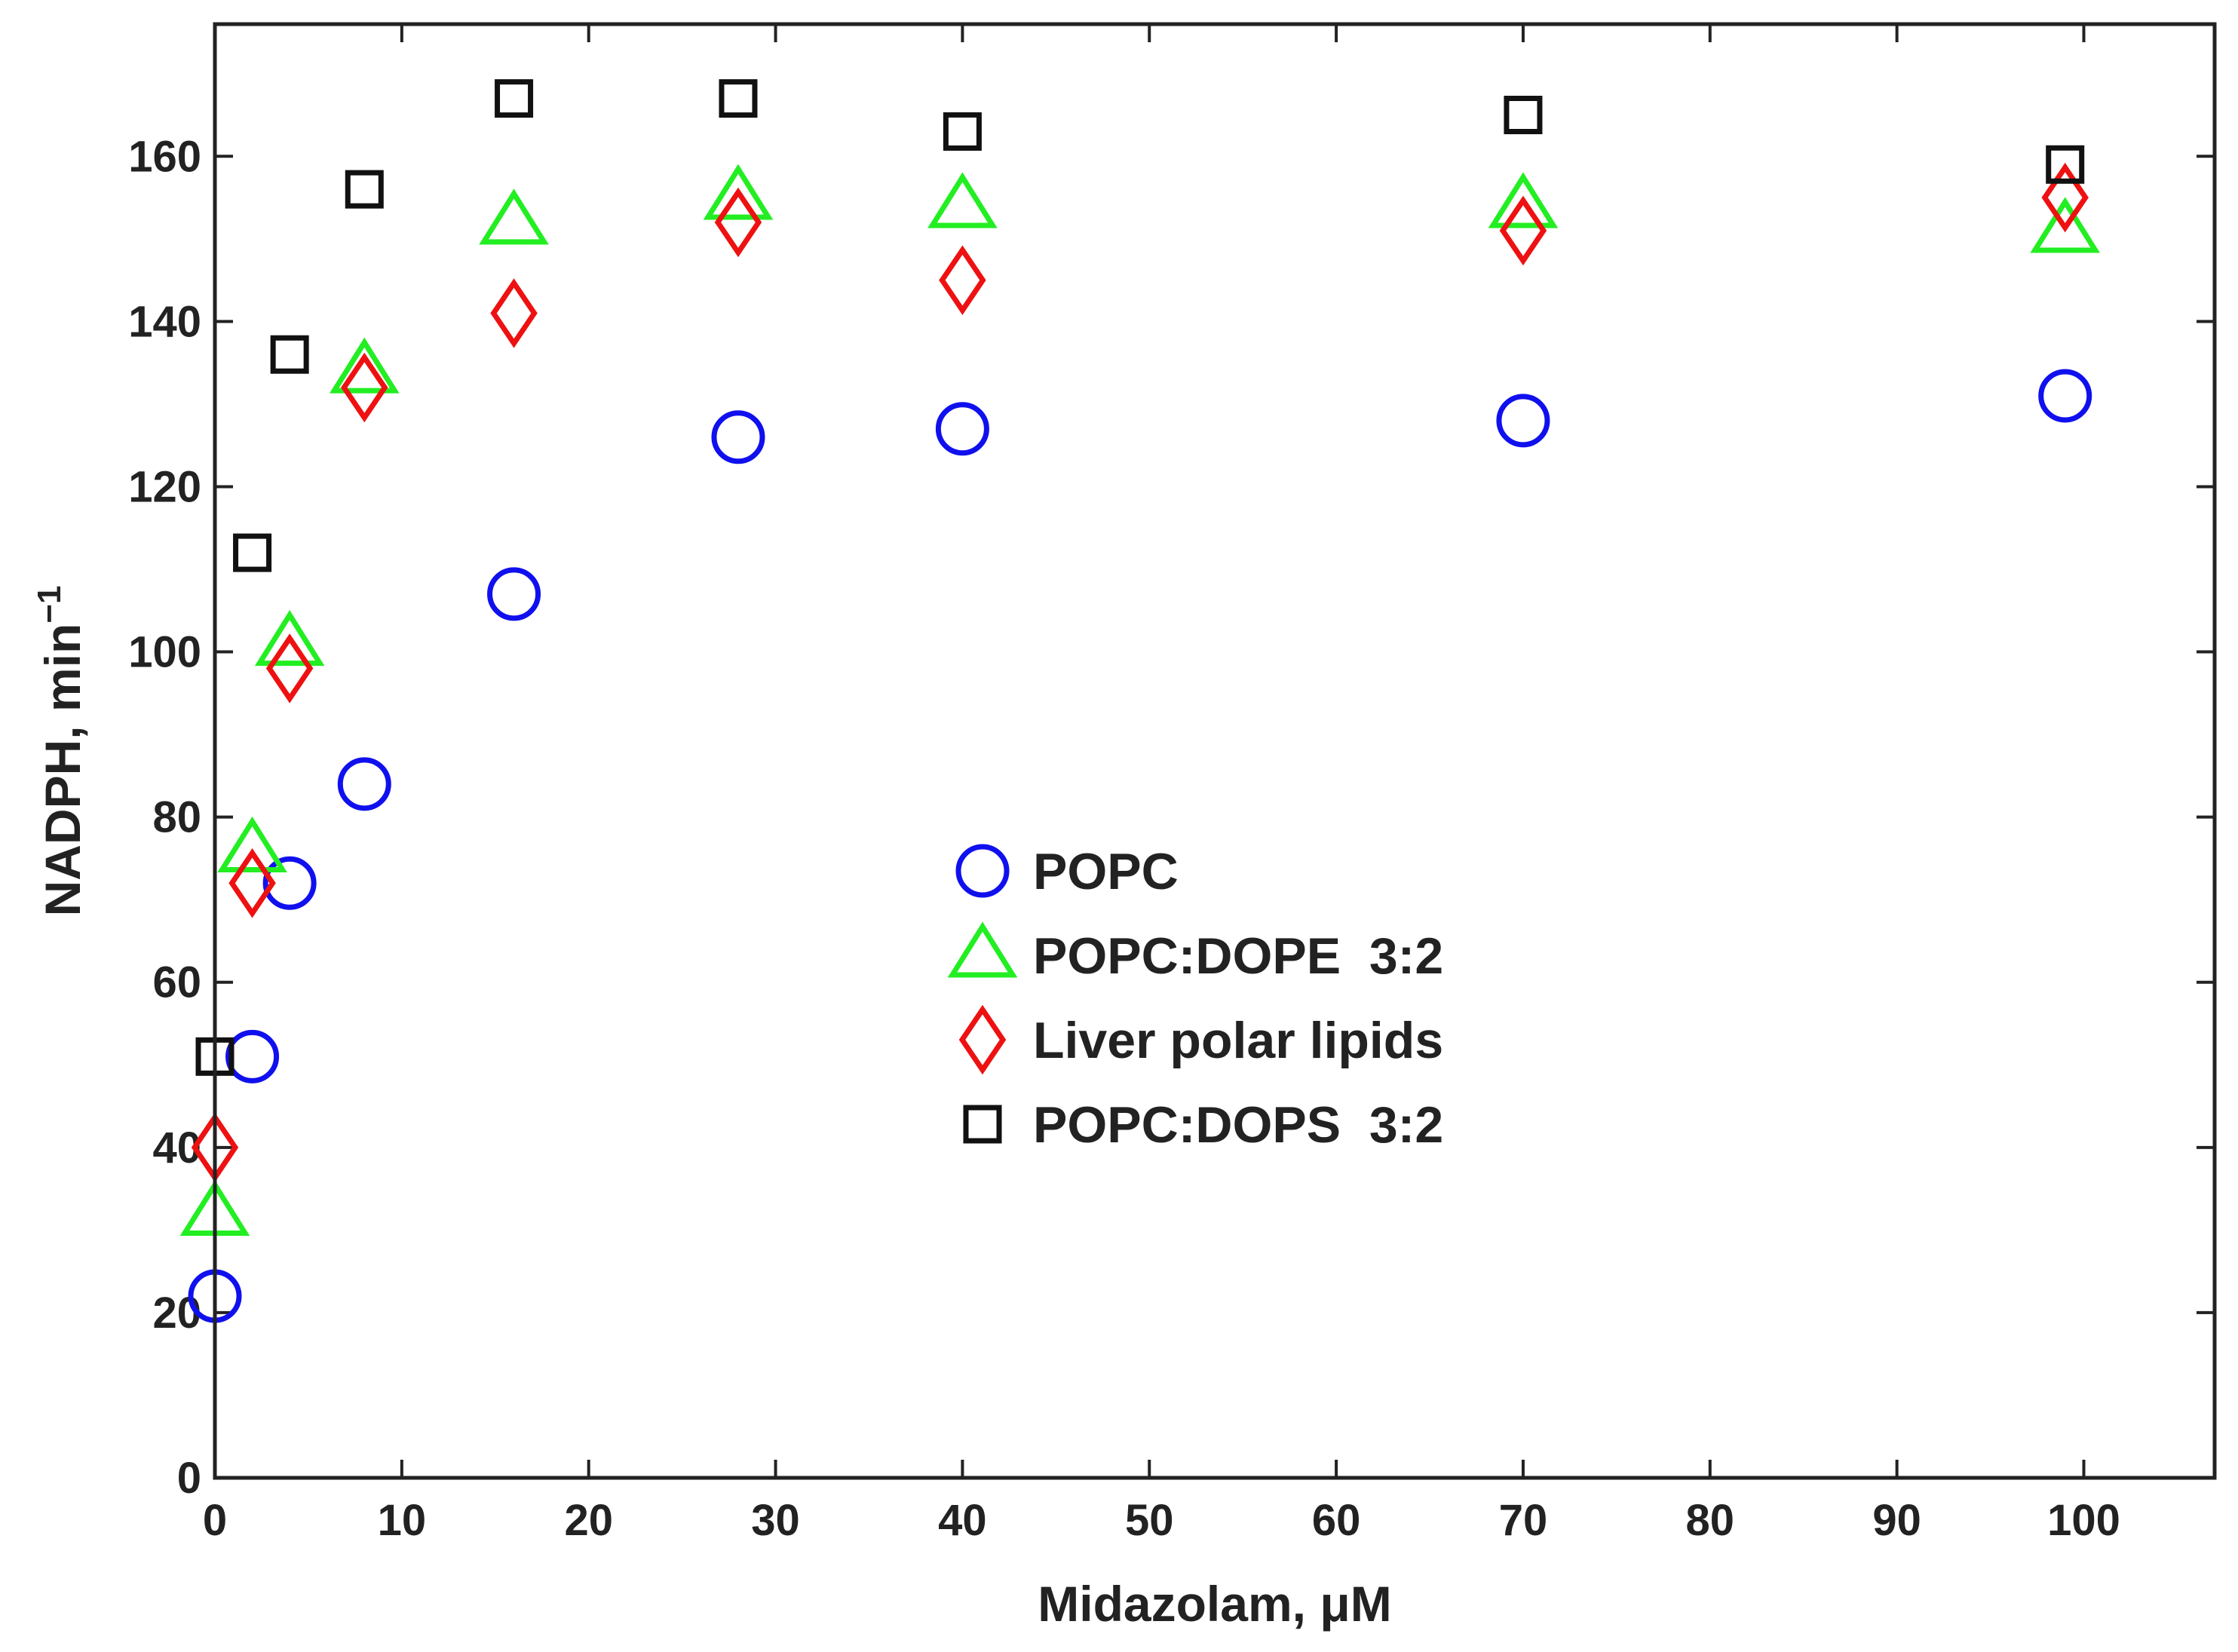 The height and width of the screenshot is (1652, 2238). What do you see at coordinates (1897, 1520) in the screenshot?
I see `x-tick-label: 90` at bounding box center [1897, 1520].